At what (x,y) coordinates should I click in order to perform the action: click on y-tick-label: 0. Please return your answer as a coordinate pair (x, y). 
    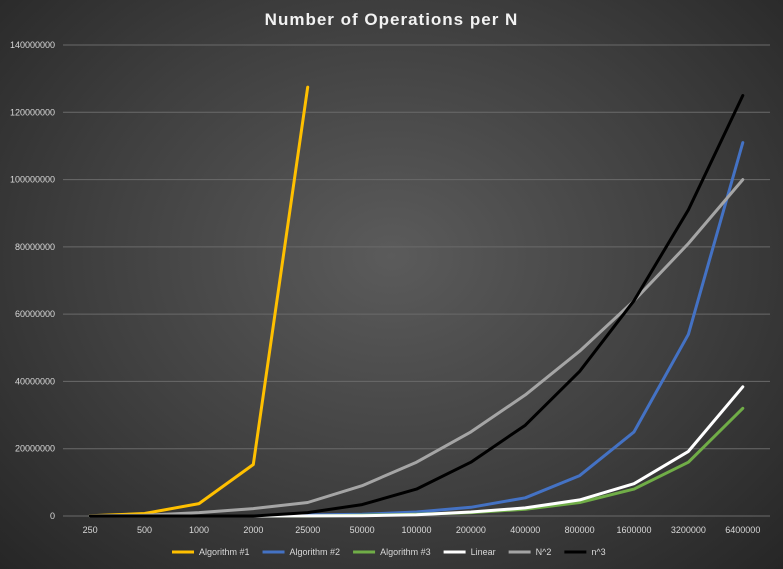
    Looking at the image, I should click on (52, 516).